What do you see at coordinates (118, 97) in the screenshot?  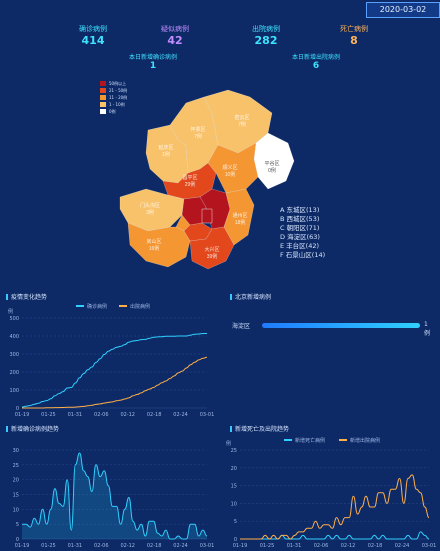 I see `legend-label: 11 - 20例` at bounding box center [118, 97].